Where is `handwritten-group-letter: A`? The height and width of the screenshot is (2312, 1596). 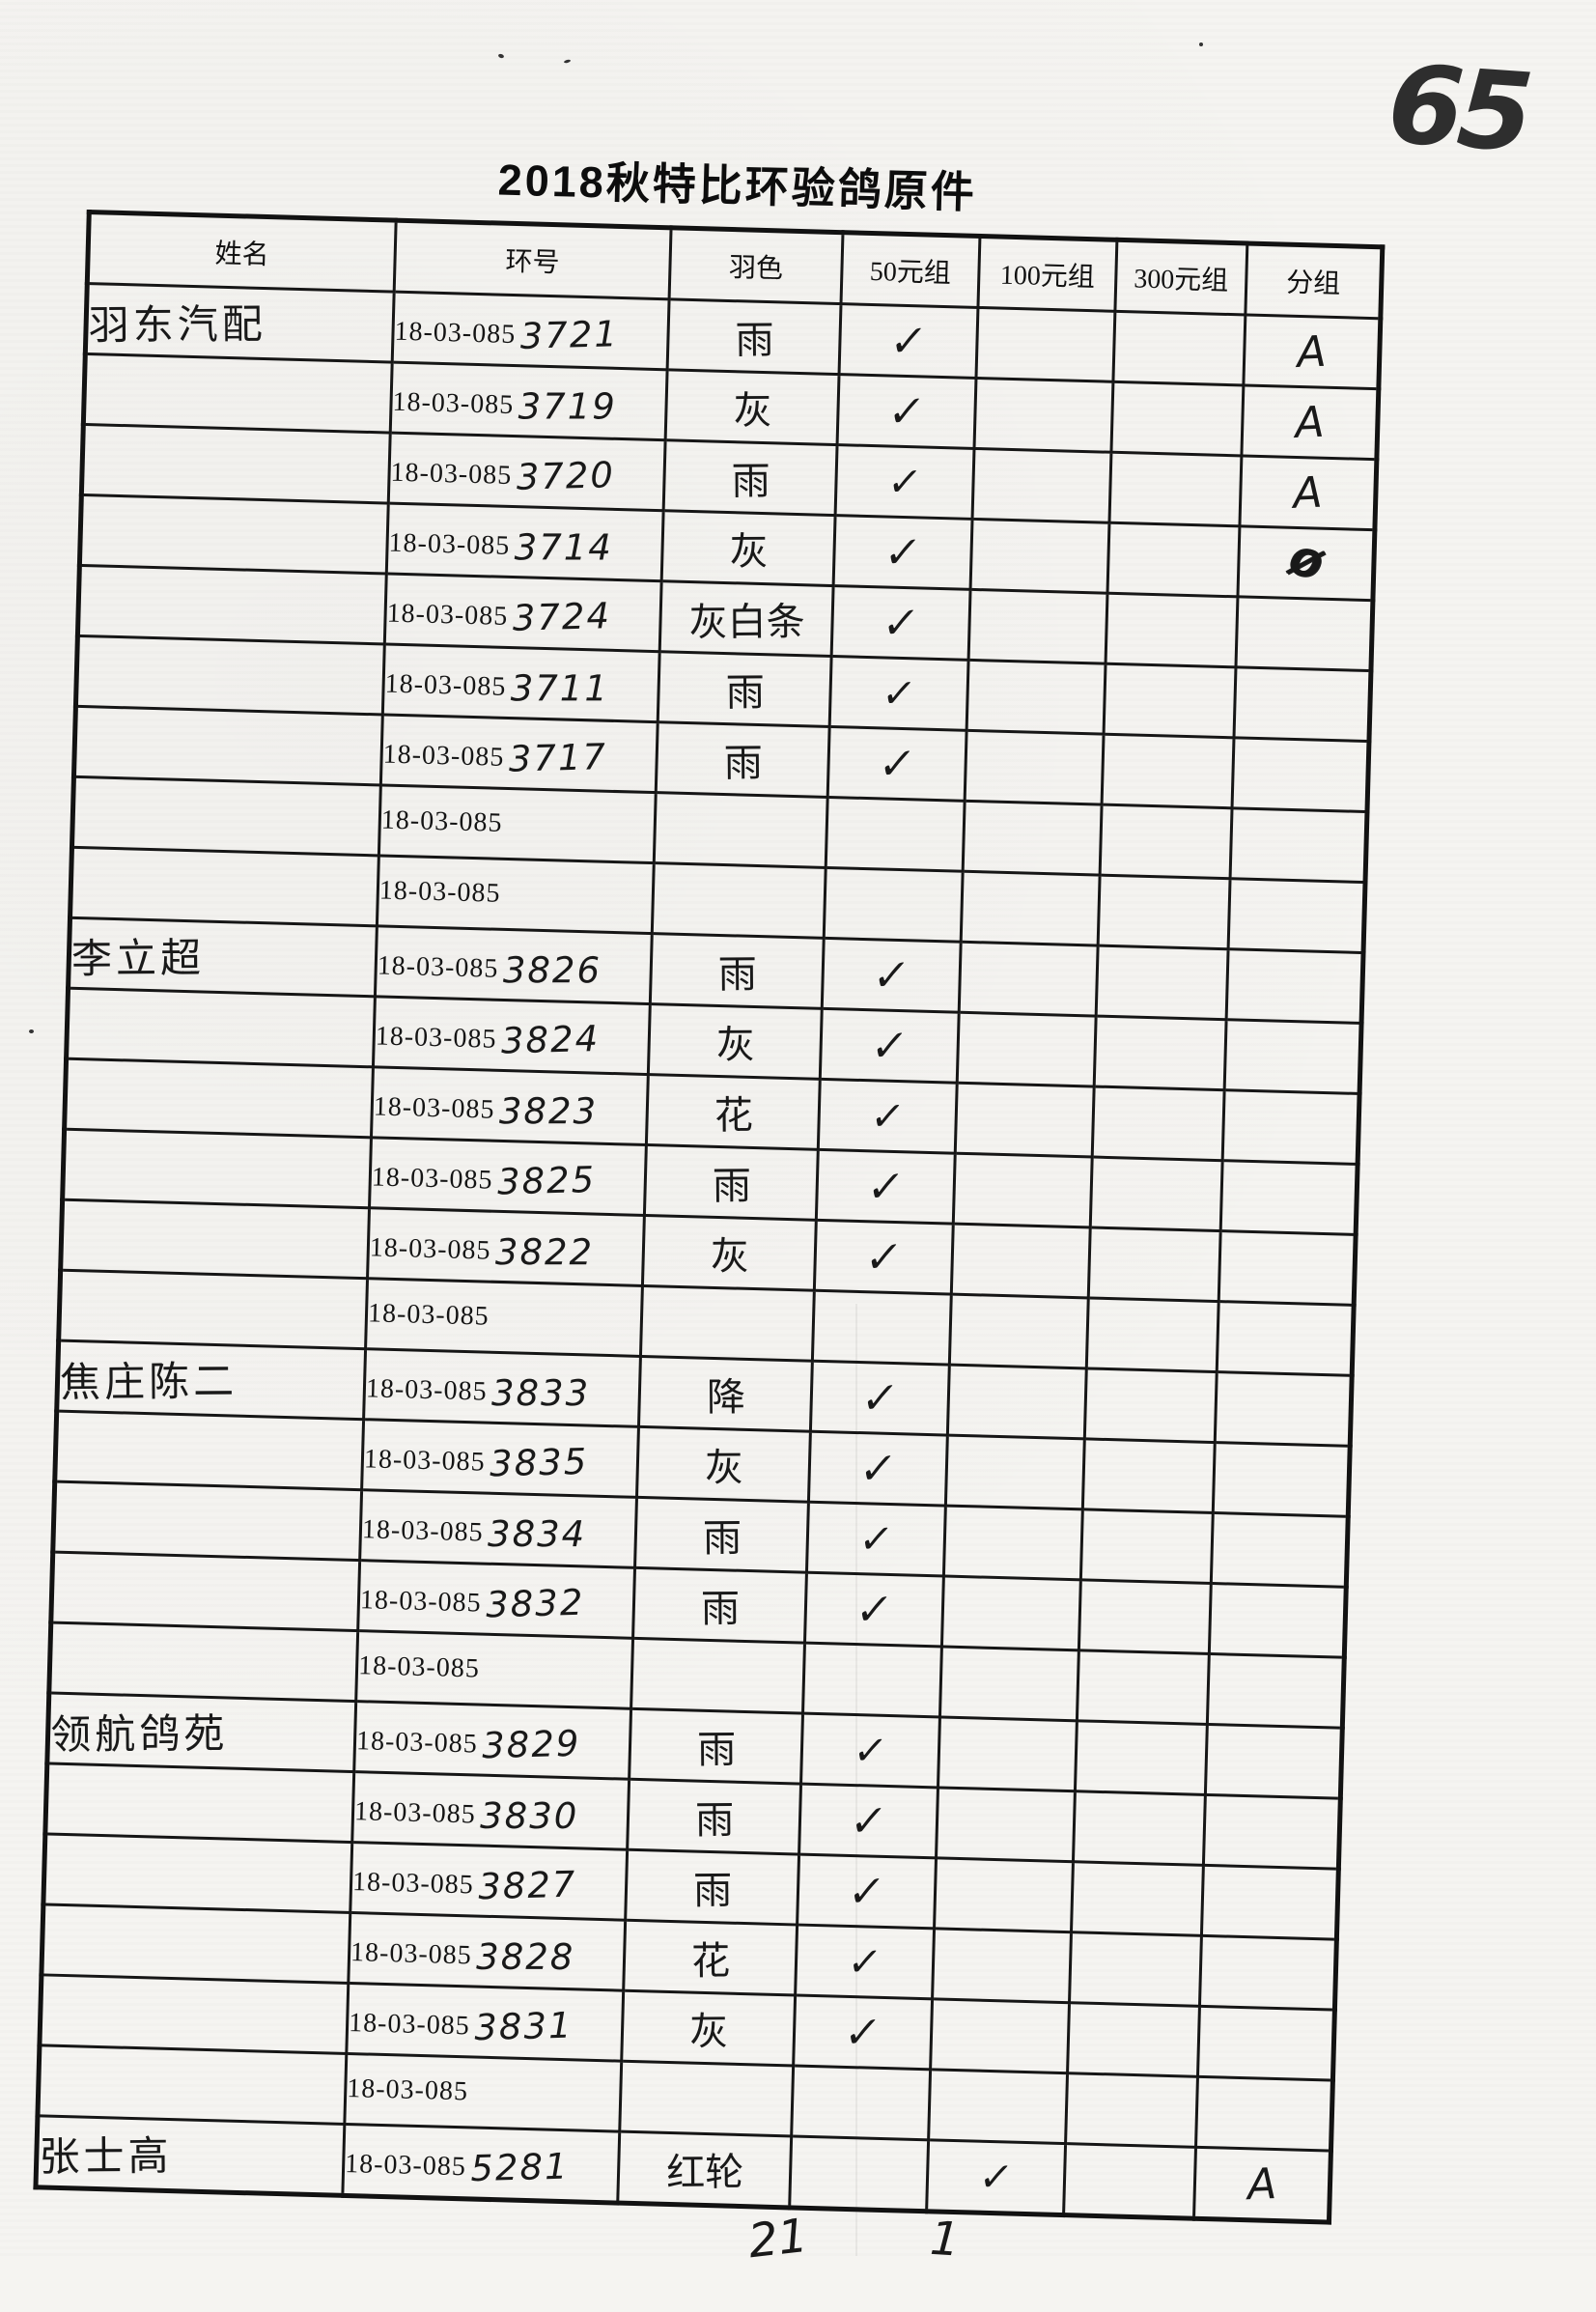 handwritten-group-letter: A is located at coordinates (1310, 422).